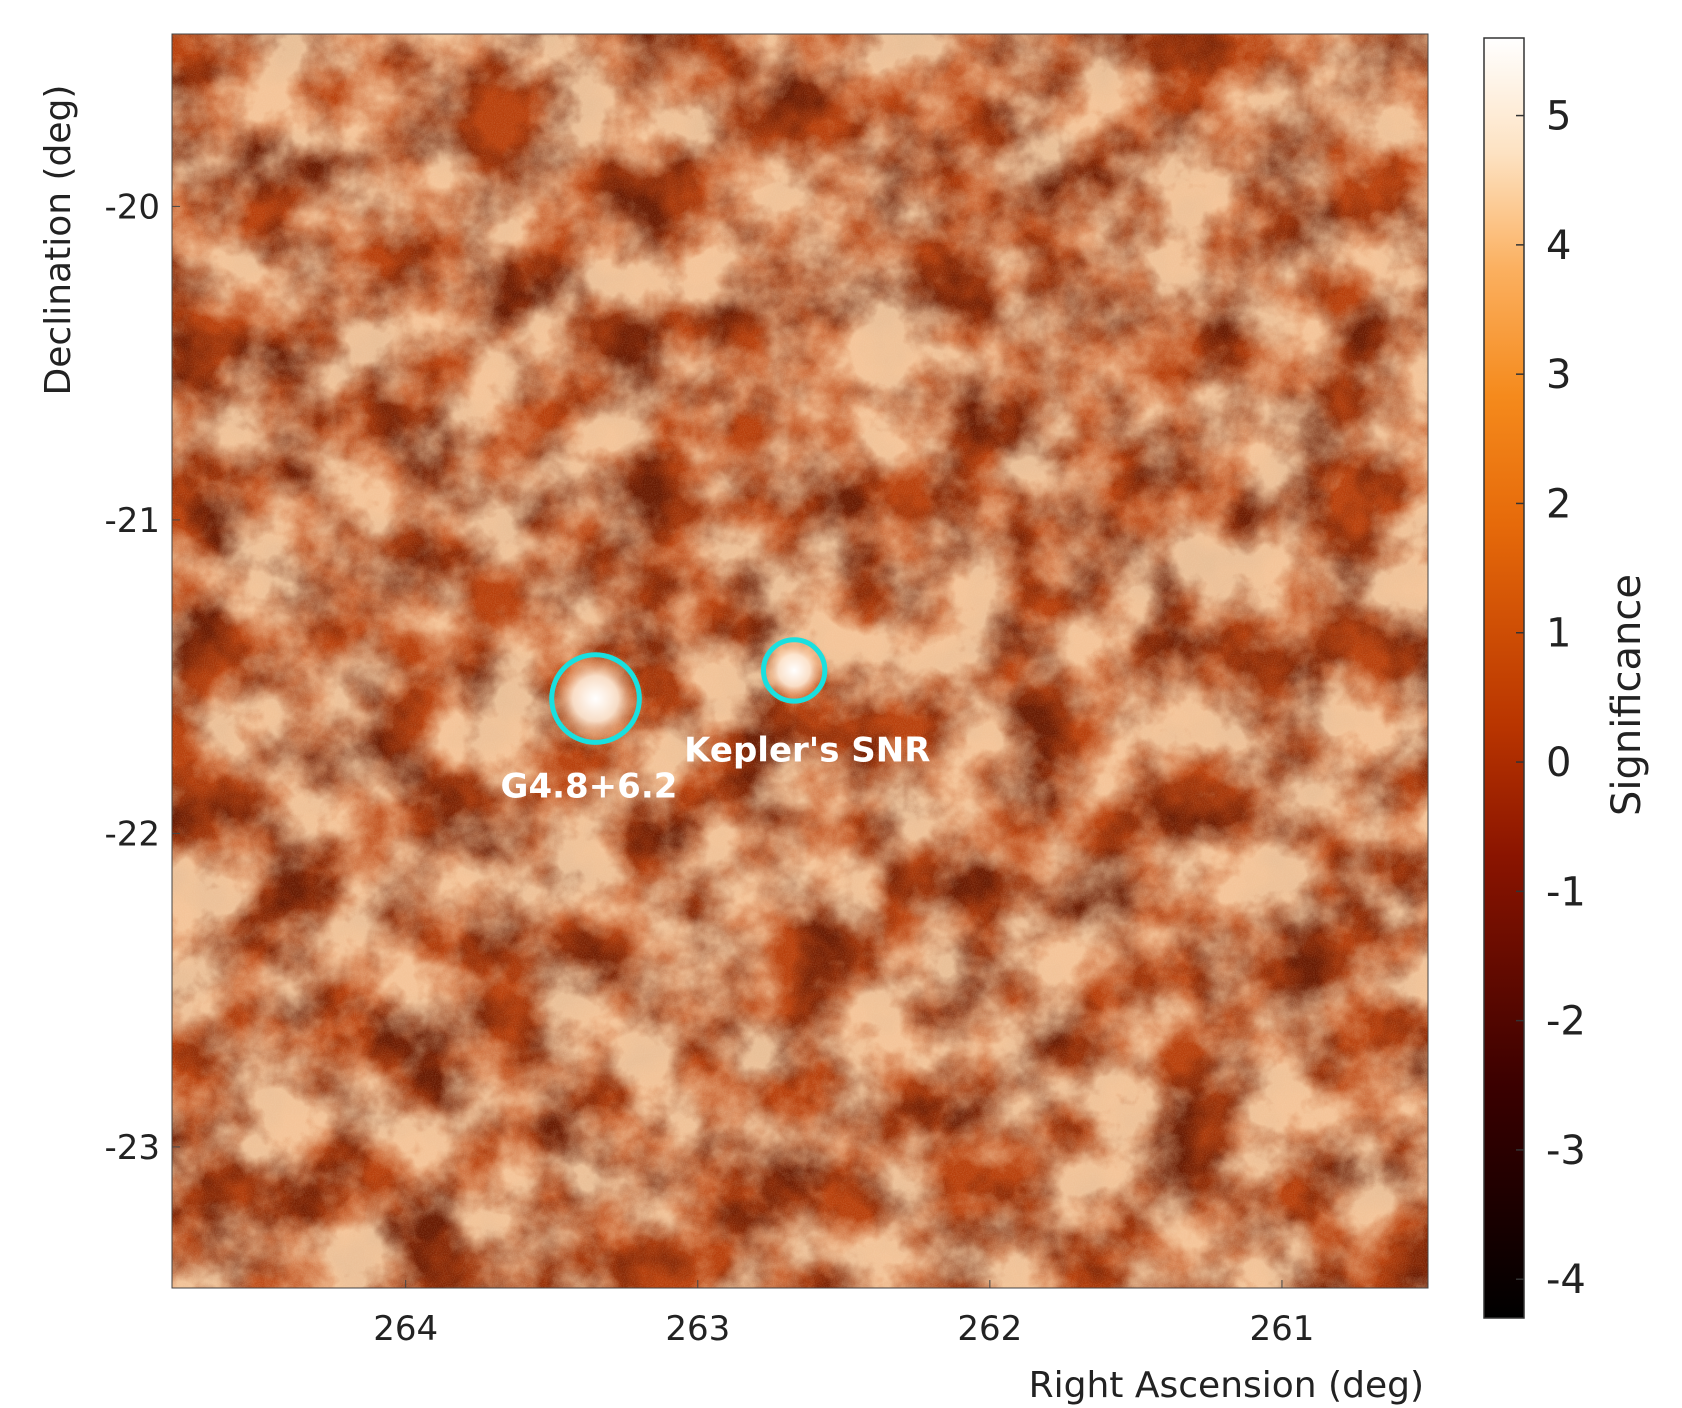 This screenshot has height=1408, width=1682. What do you see at coordinates (989, 1329) in the screenshot?
I see `x-tick-label: 262` at bounding box center [989, 1329].